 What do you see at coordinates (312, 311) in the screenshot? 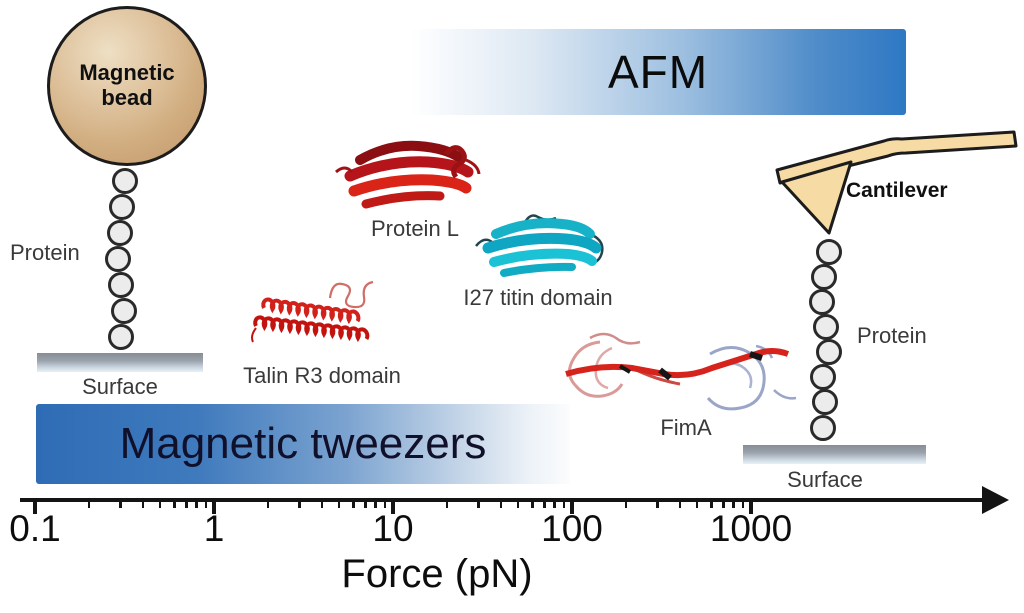
I see `talin-r3-structure-icon` at bounding box center [312, 311].